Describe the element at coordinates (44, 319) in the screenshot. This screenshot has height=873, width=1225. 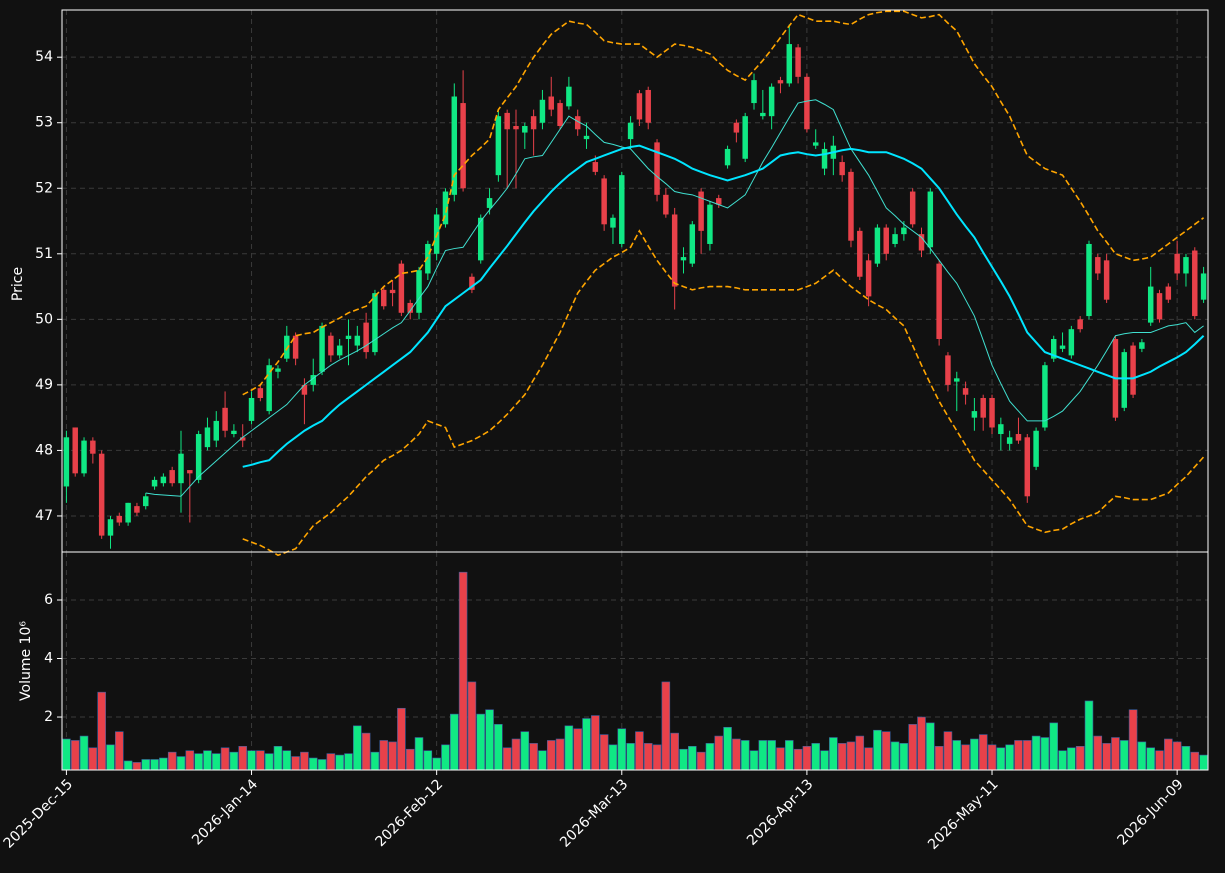
I see `y-tick-label: 50` at that location.